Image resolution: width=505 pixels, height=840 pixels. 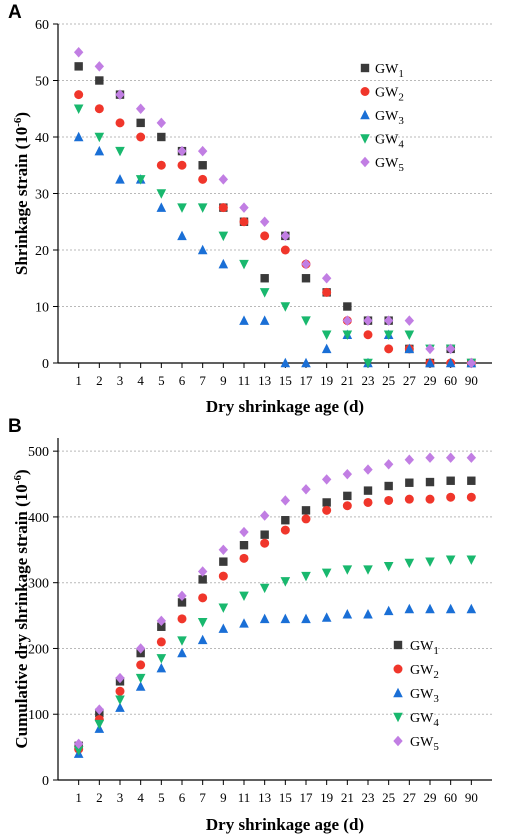 I want to click on x-tick-label: 19, so click(x=326, y=380).